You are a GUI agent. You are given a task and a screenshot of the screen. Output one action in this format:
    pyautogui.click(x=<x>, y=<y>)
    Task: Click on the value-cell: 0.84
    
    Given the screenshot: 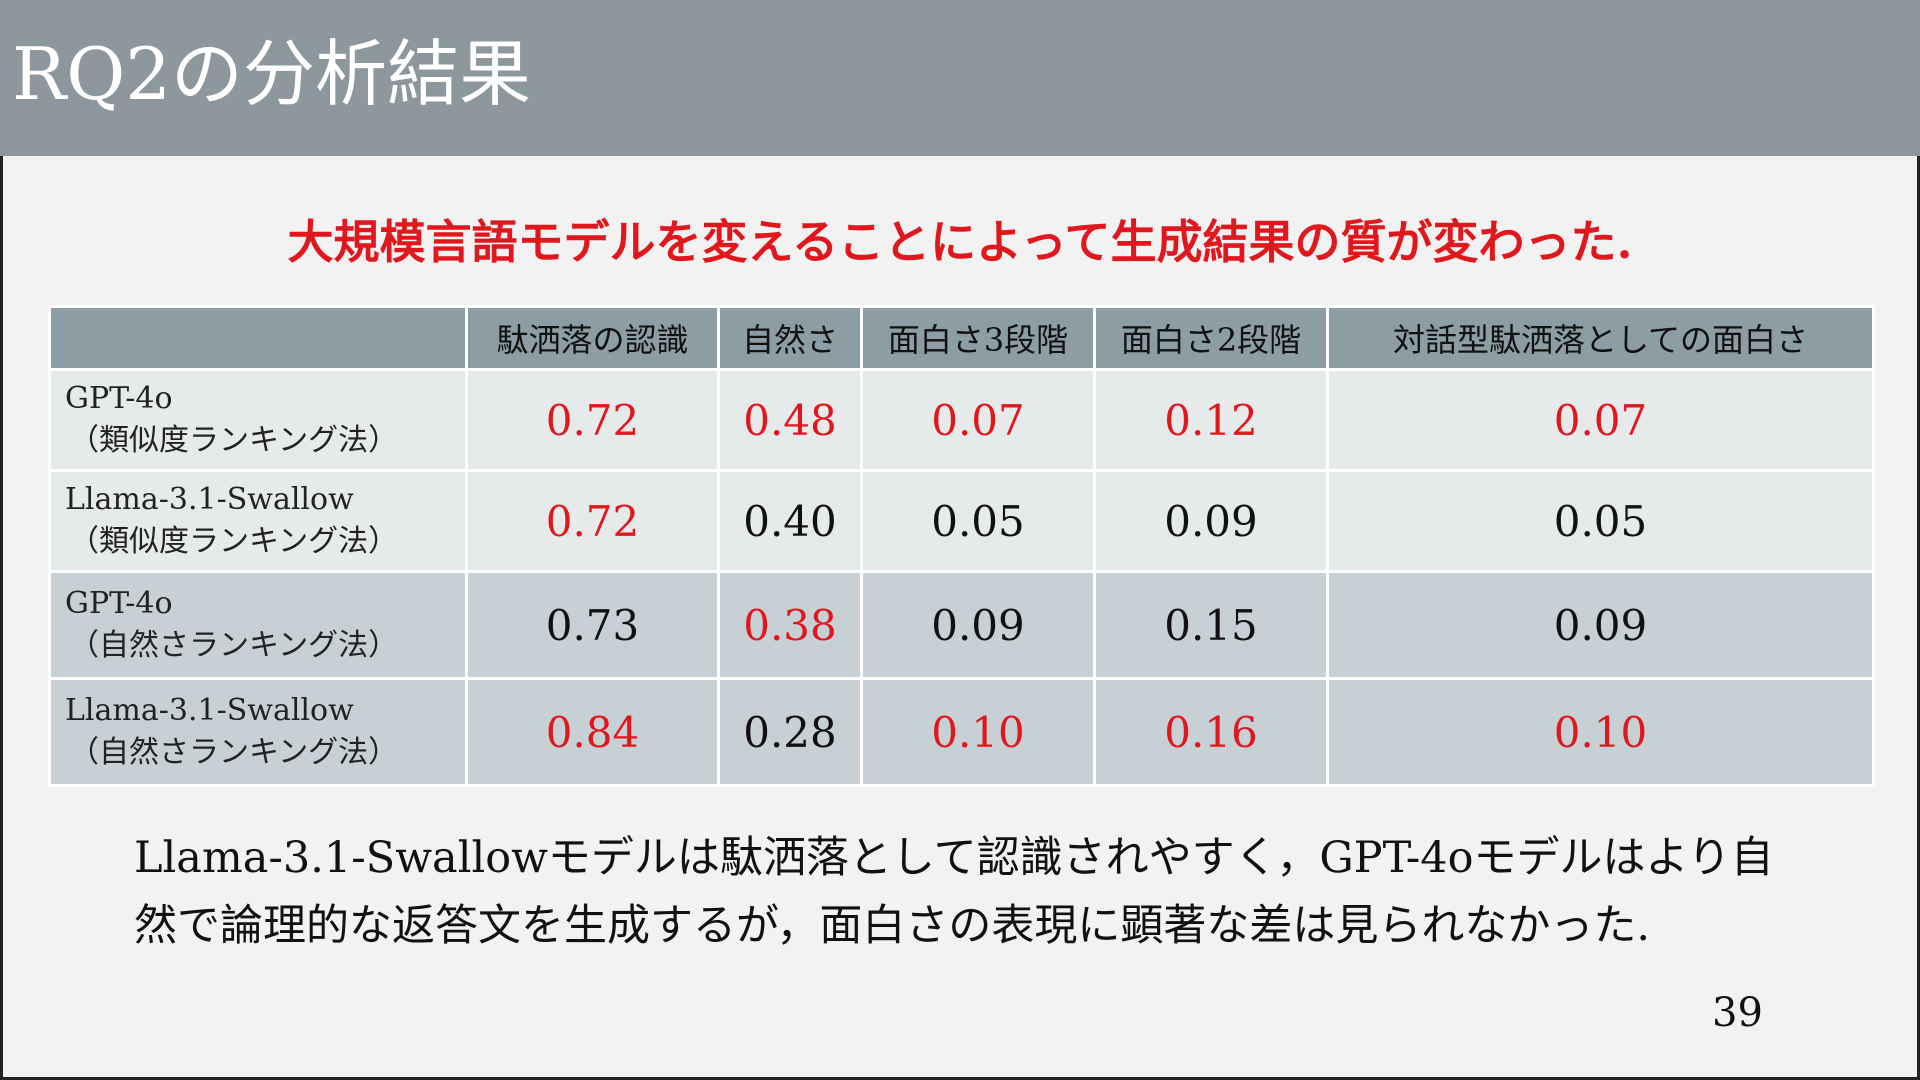 What is the action you would take?
    pyautogui.click(x=592, y=732)
    